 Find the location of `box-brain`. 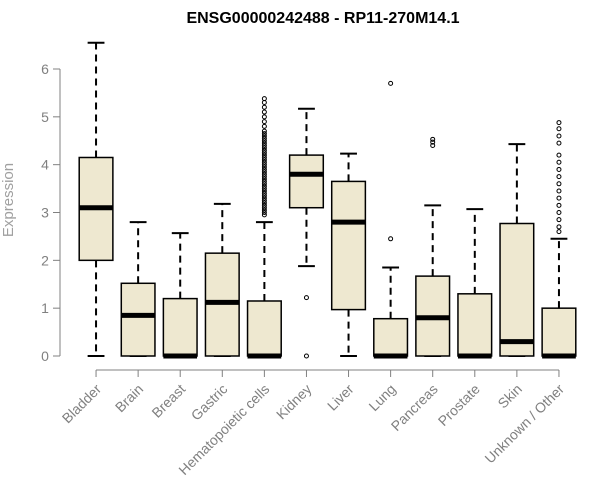

box-brain is located at coordinates (138, 289).